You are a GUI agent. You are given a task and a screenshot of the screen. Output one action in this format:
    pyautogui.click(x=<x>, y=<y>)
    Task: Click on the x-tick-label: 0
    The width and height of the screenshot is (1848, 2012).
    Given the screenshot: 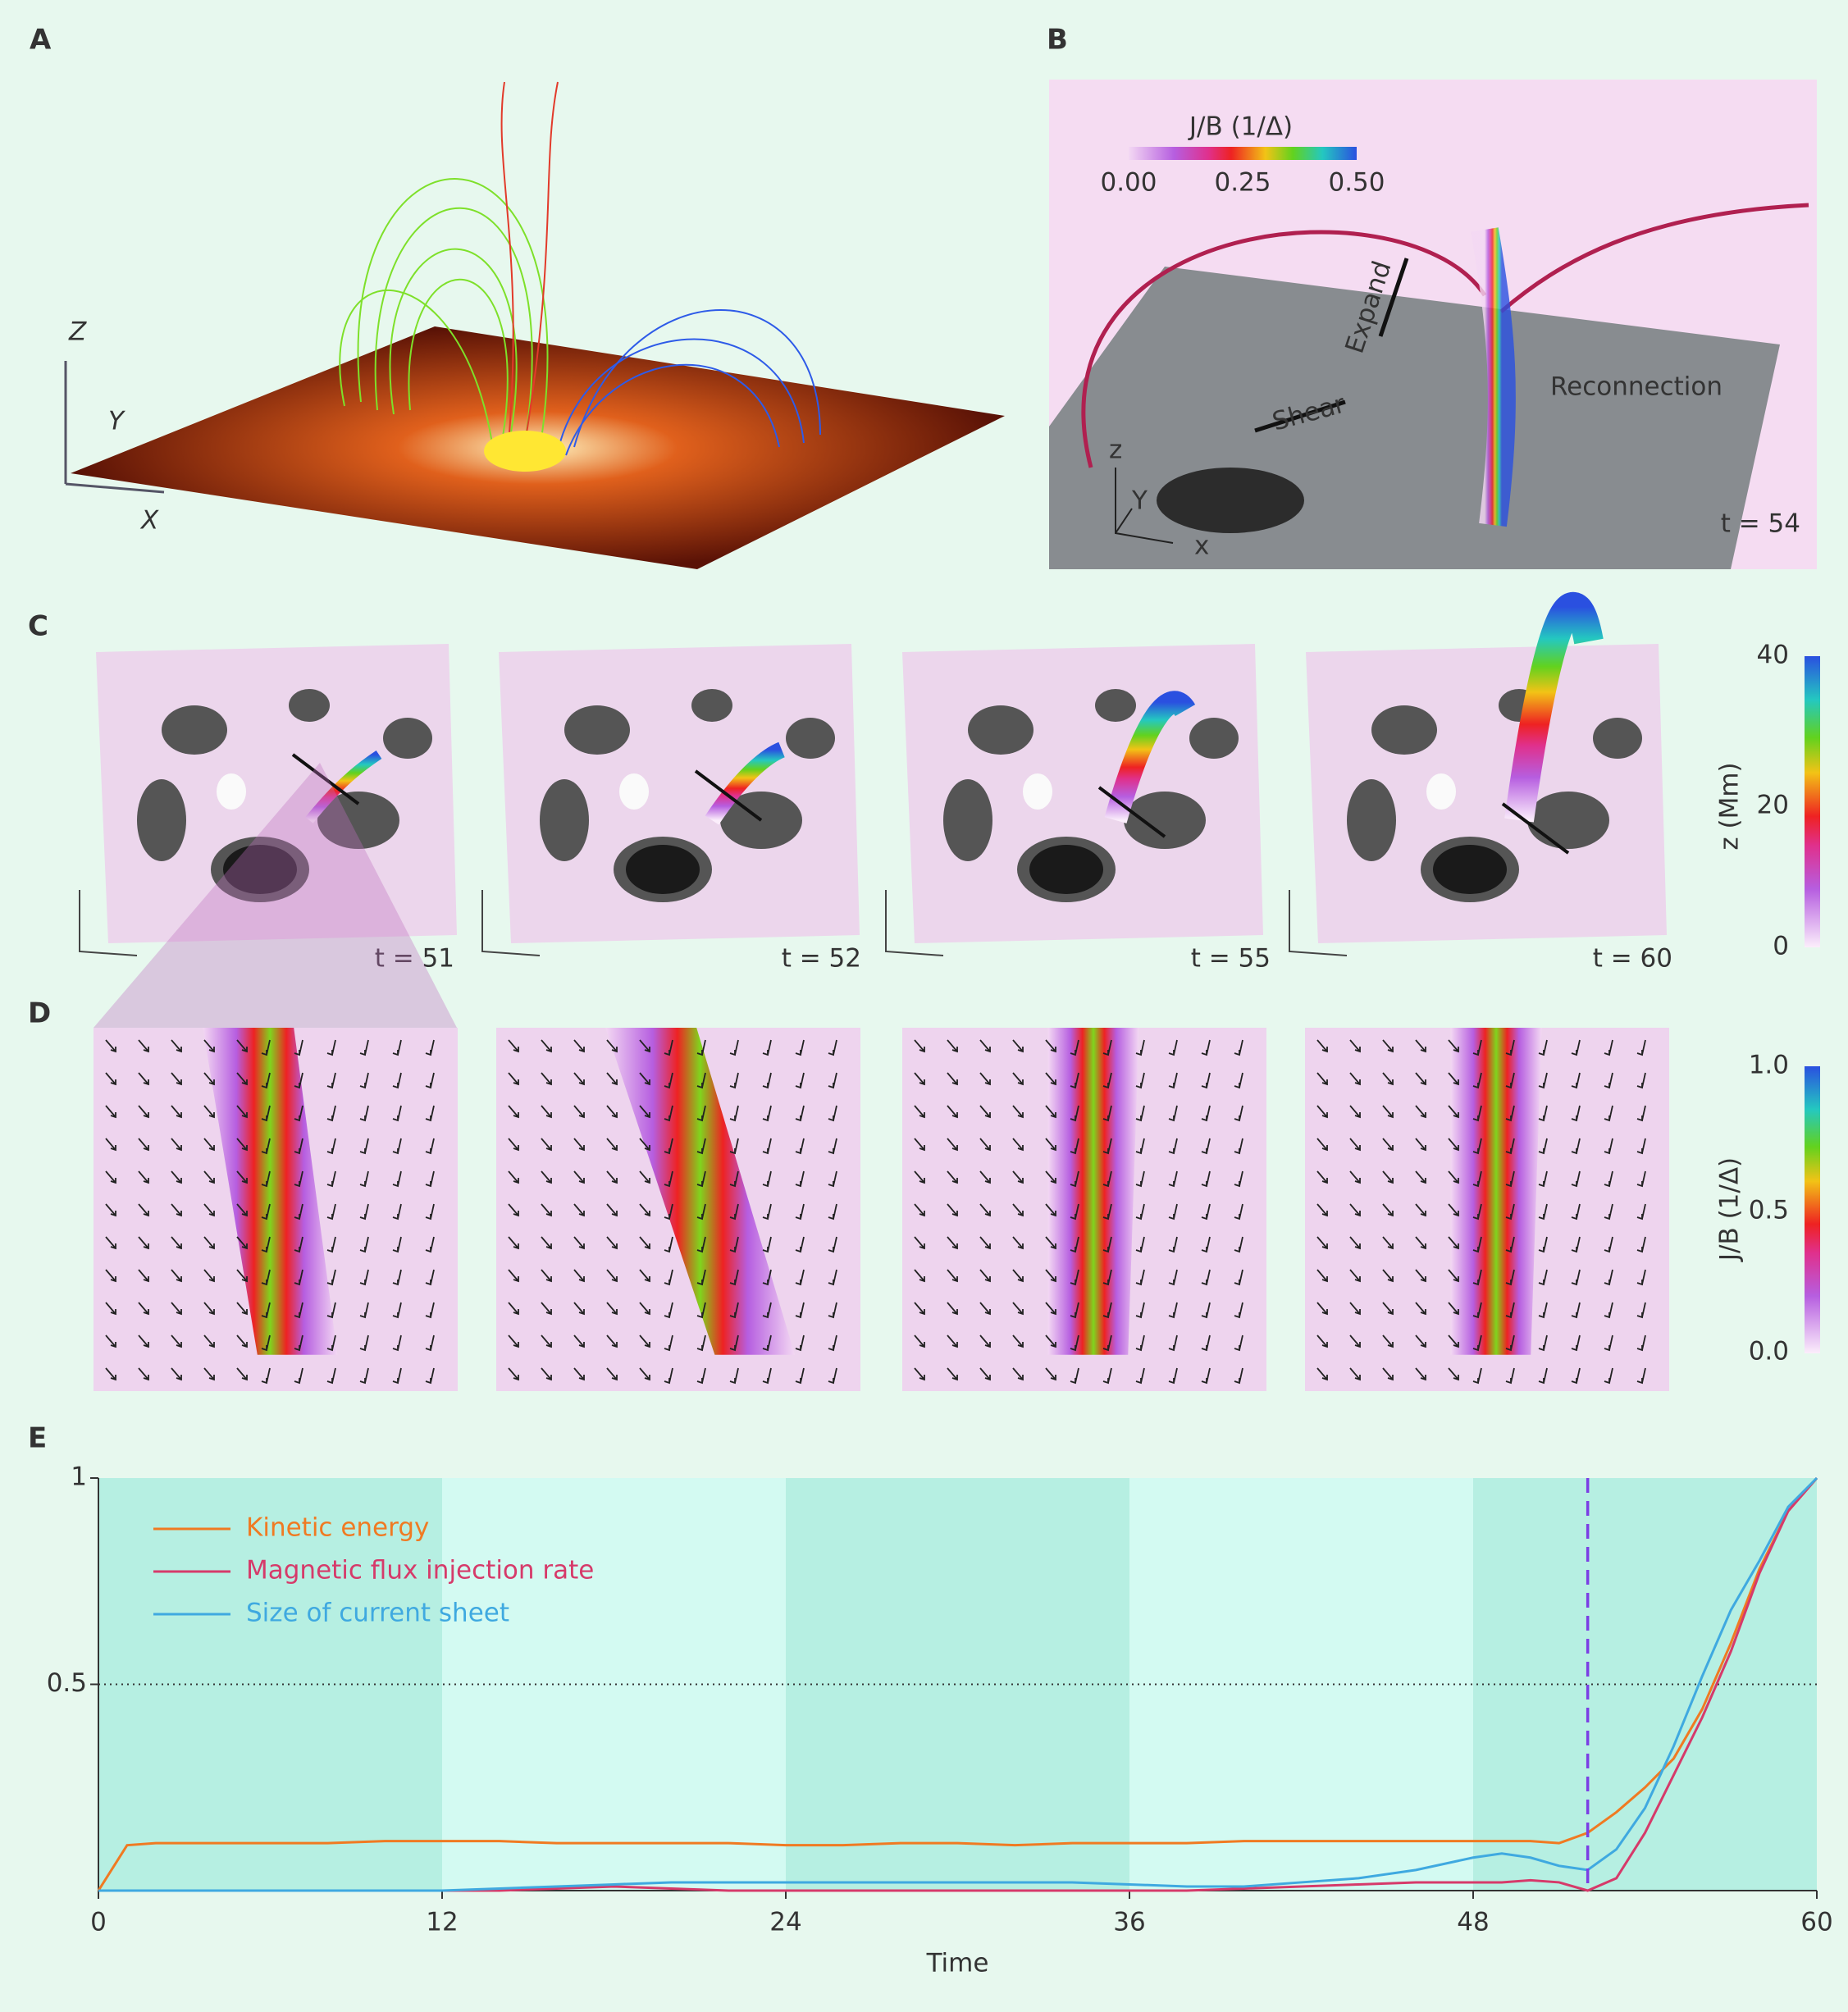 What is the action you would take?
    pyautogui.click(x=98, y=1922)
    